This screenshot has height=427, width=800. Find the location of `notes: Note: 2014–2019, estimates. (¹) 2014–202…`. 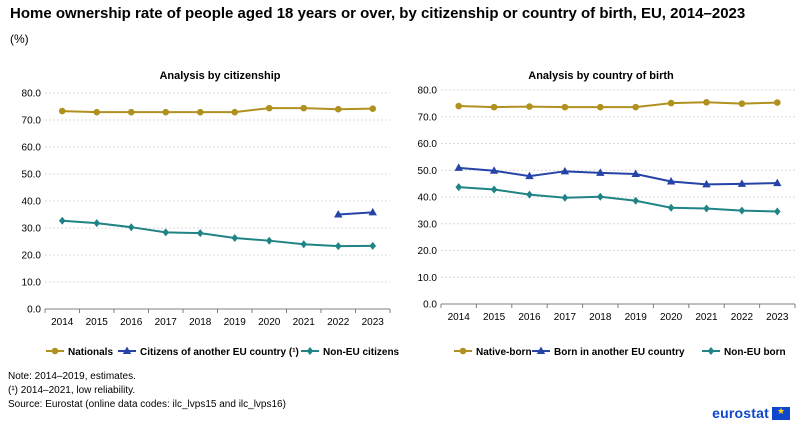

notes: Note: 2014–2019, estimates. (¹) 2014–202… is located at coordinates (147, 391).